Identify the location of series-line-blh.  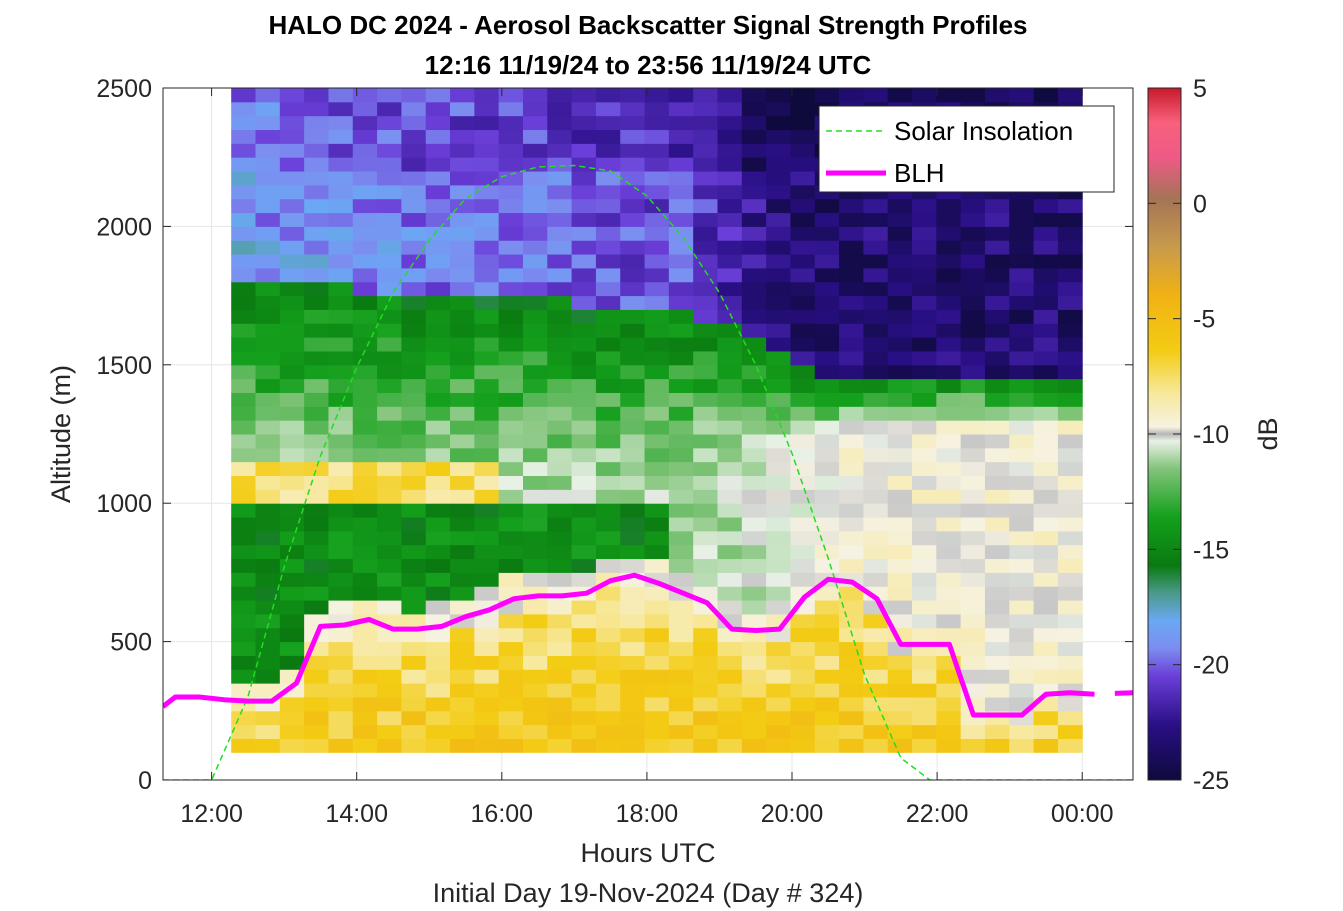
(629, 645).